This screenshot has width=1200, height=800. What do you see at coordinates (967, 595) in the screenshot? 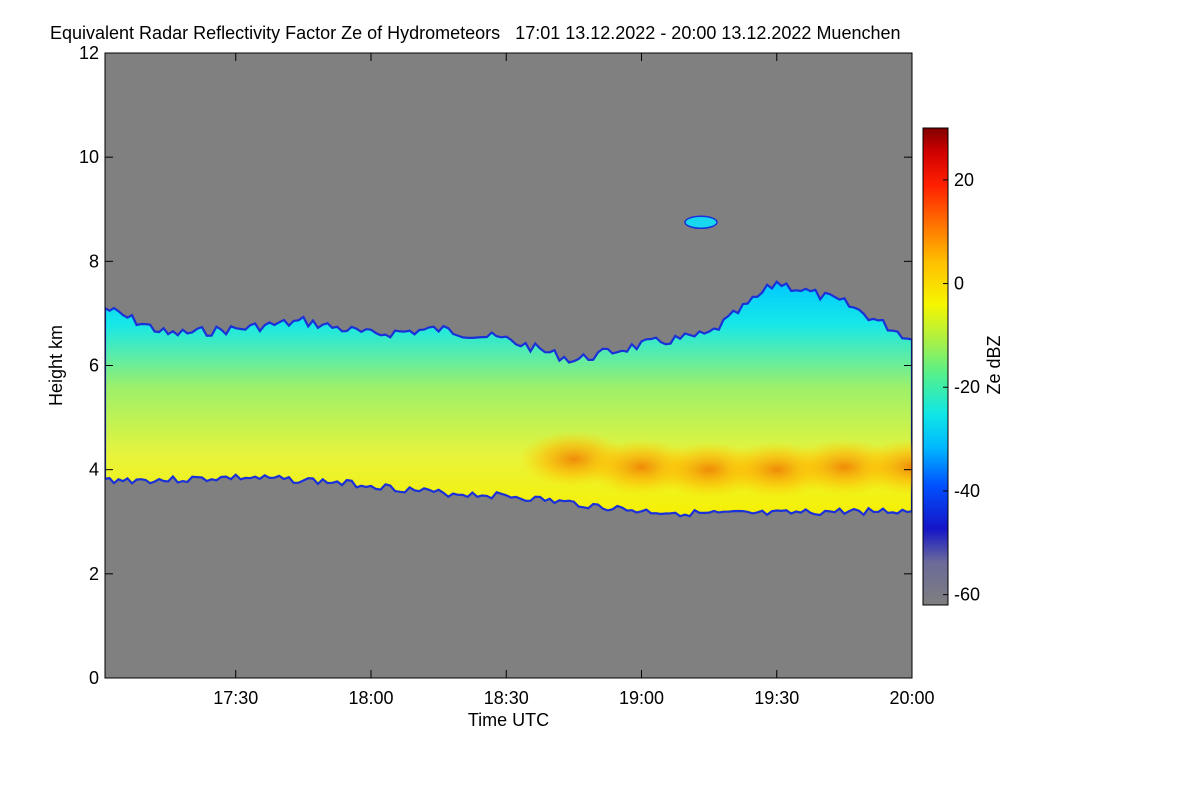
I see `colorbar-tick-label: -60` at bounding box center [967, 595].